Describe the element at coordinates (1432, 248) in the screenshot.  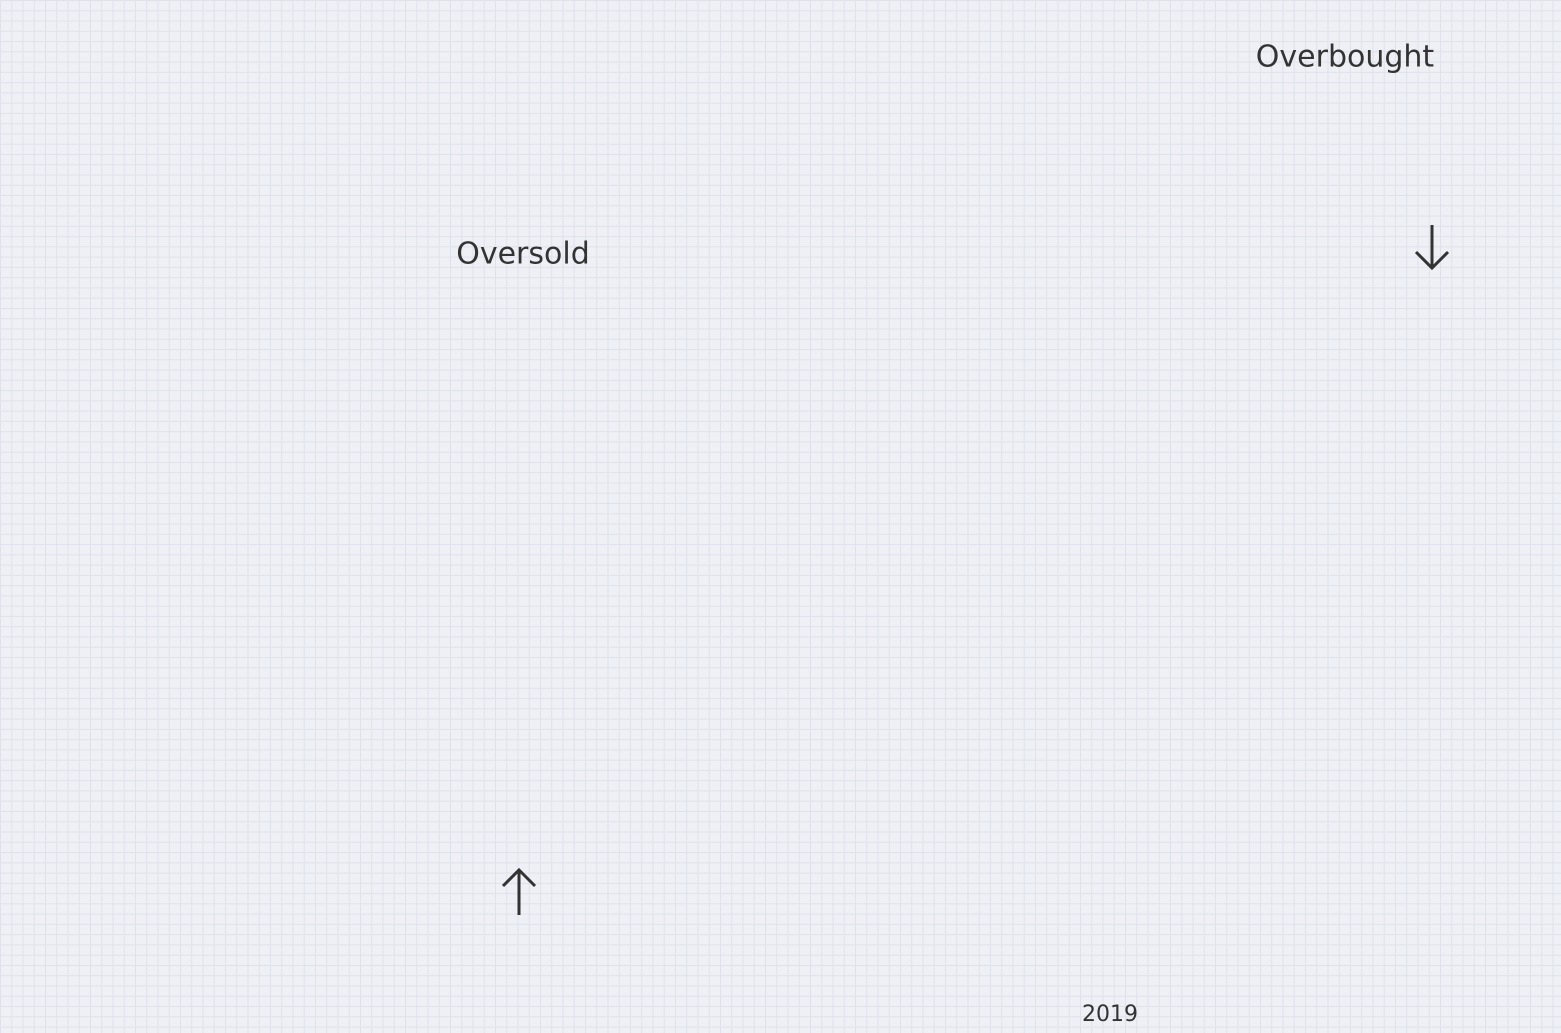
I see `down-arrow` at that location.